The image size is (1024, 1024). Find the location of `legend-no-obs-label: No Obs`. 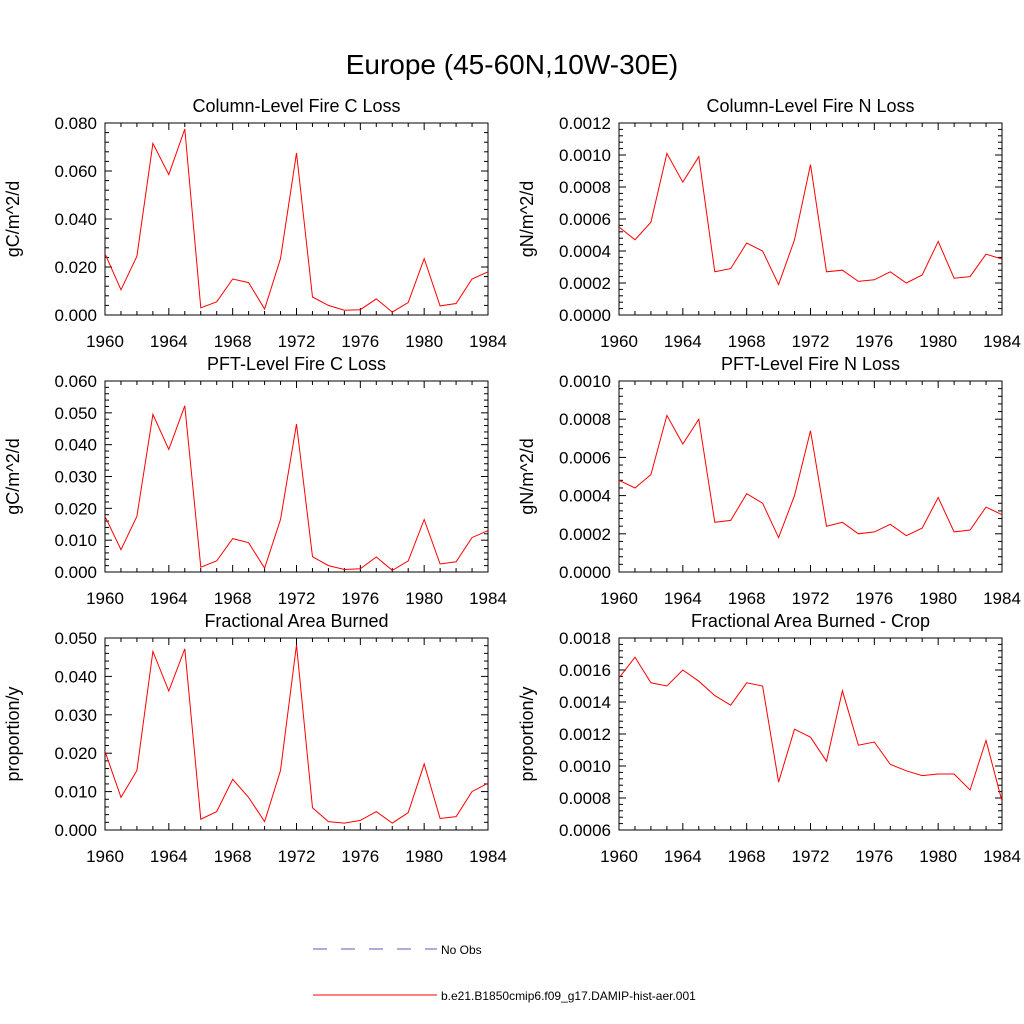

legend-no-obs-label: No Obs is located at coordinates (461, 950).